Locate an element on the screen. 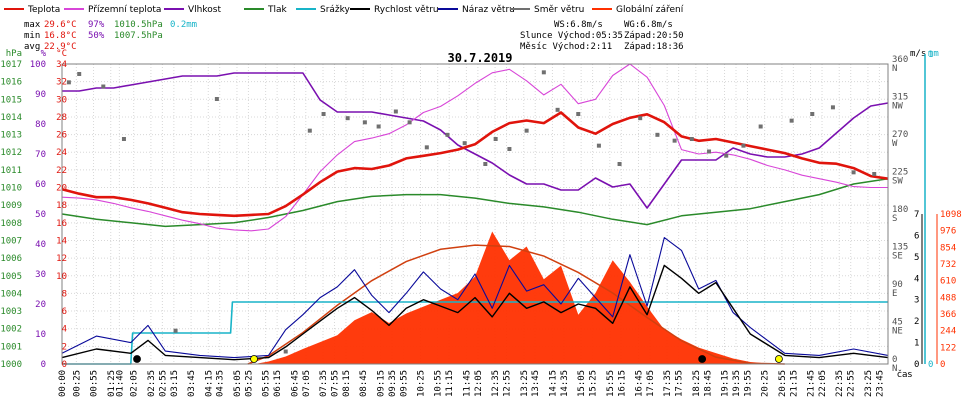  axis-direction-tick-1: 45 is located at coordinates (897, 323).